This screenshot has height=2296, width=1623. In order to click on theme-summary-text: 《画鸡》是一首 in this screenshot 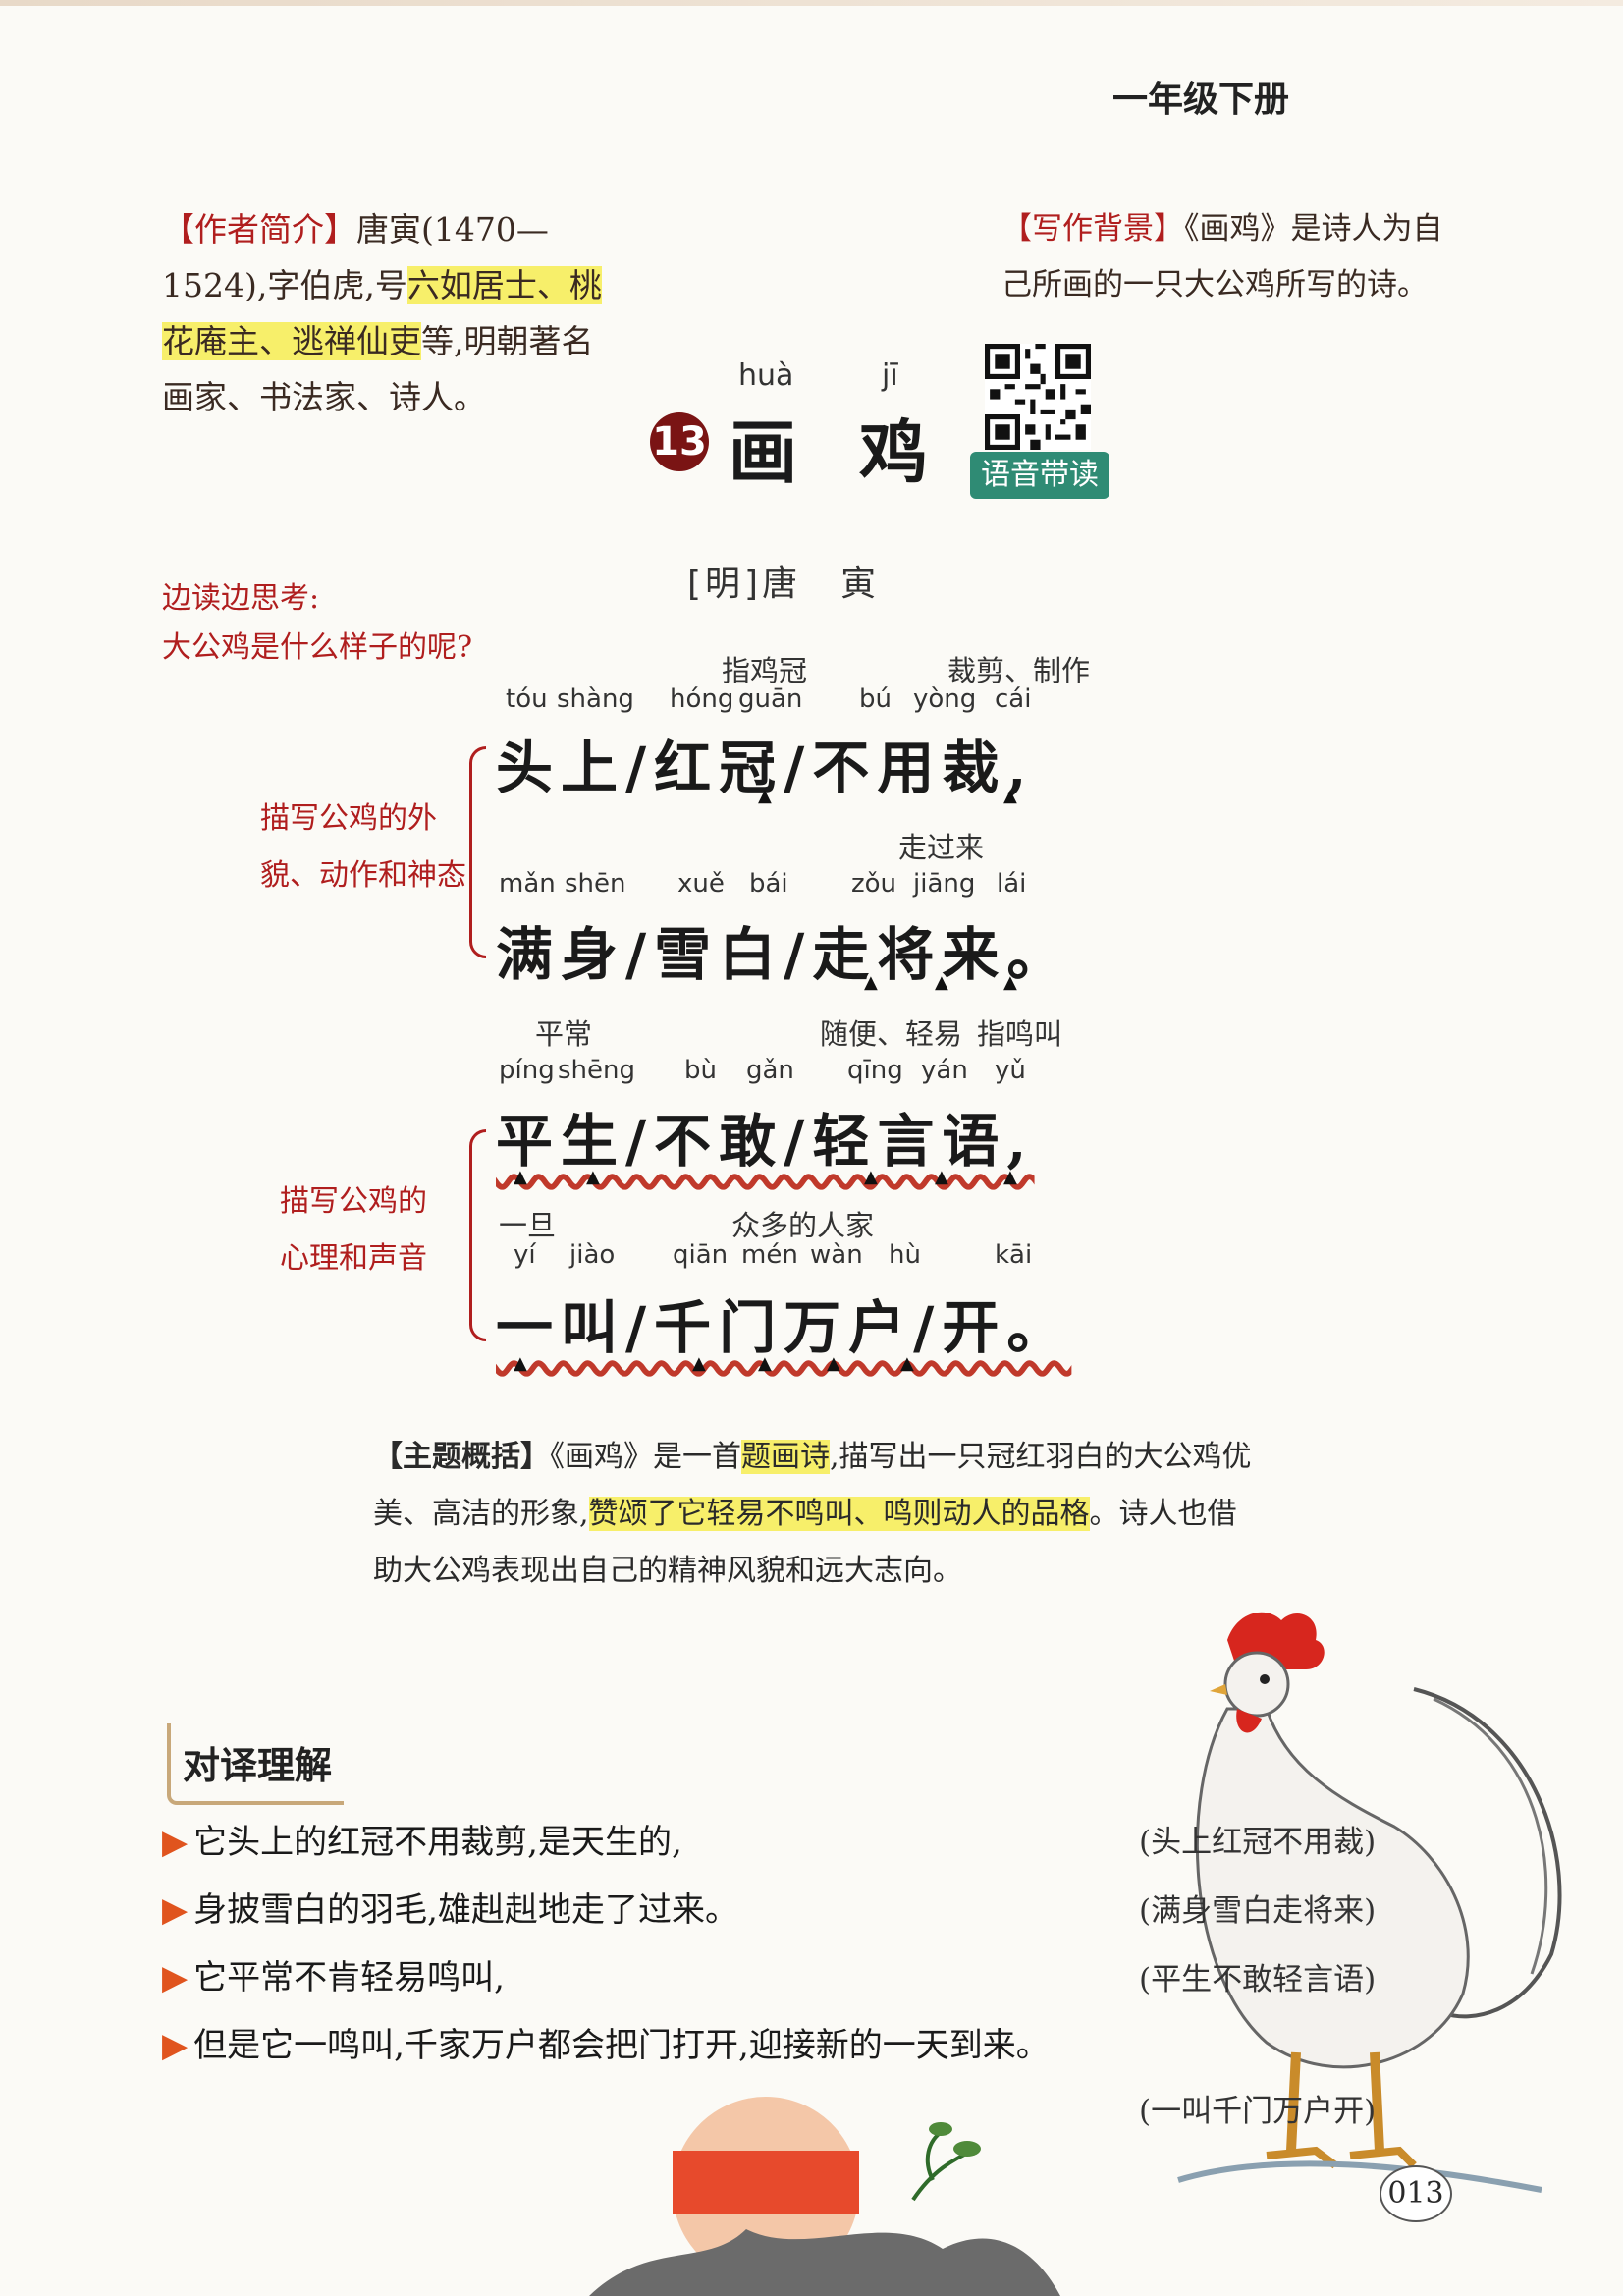, I will do `click(645, 1457)`.